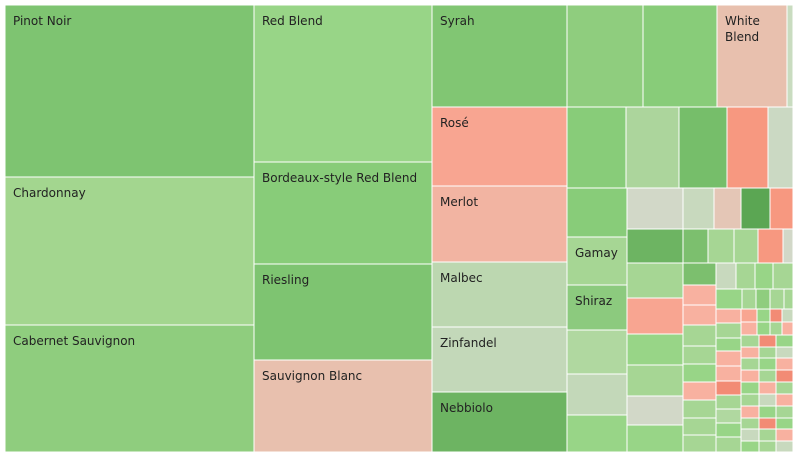 This screenshot has width=797, height=459. I want to click on treemap-tile-red-blend: Red Blend, so click(343, 84).